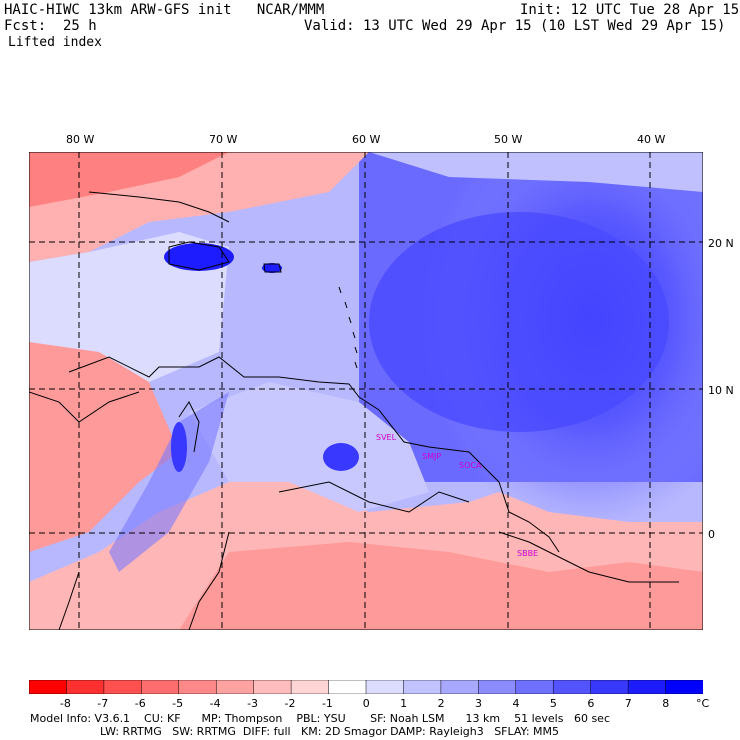 This screenshot has width=740, height=740. What do you see at coordinates (104, 447) in the screenshot?
I see `field-w-caribbean-pink` at bounding box center [104, 447].